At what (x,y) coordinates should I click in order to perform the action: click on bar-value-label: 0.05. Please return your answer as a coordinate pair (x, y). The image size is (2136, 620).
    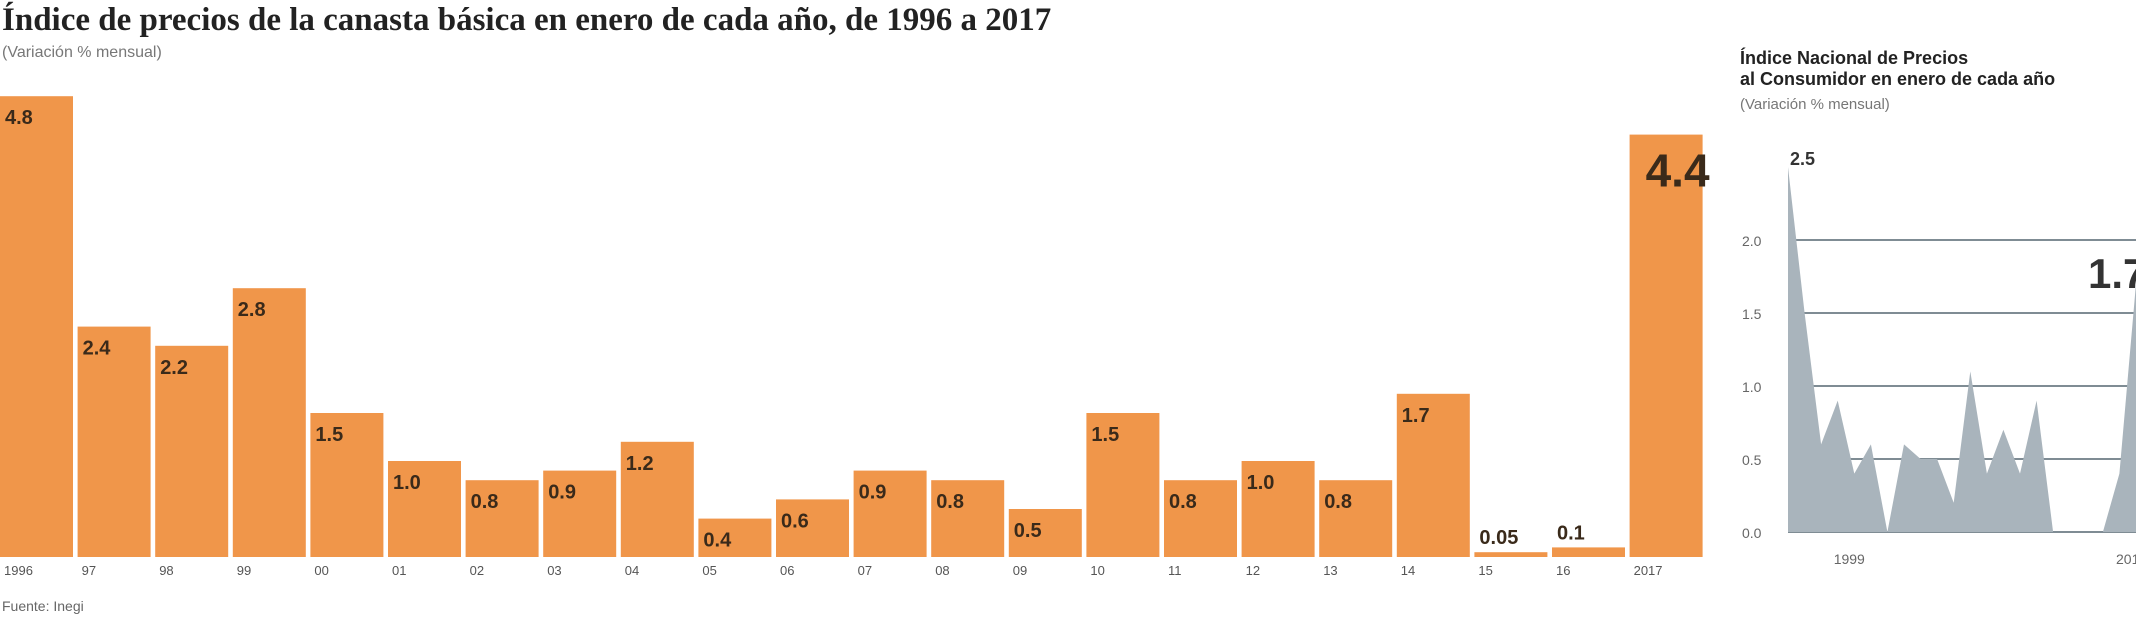
    Looking at the image, I should click on (1498, 538).